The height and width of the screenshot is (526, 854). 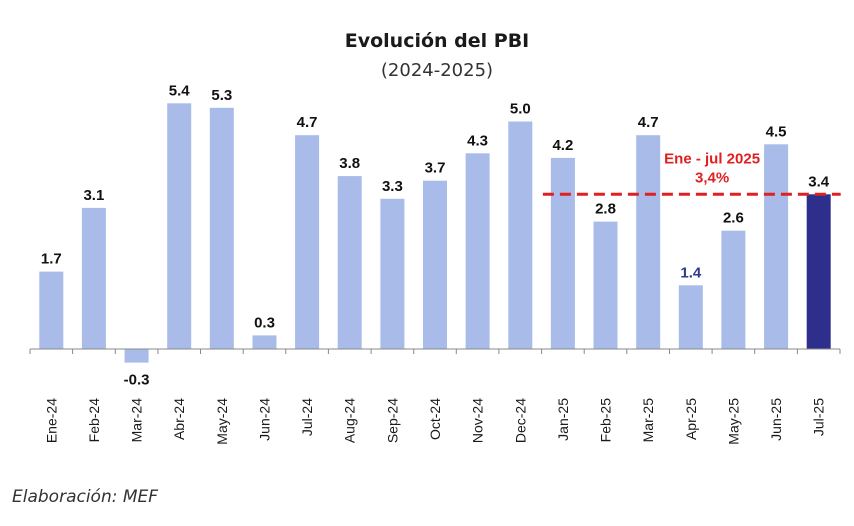 I want to click on x-tick-label-apr-25: Apr-25, so click(x=691, y=419).